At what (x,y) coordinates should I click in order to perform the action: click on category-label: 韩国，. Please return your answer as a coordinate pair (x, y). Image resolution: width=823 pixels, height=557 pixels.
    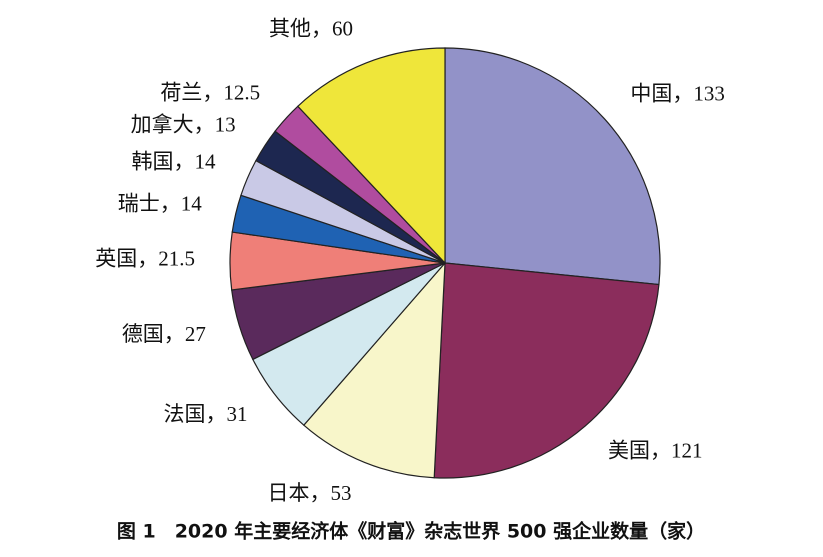
    Looking at the image, I should click on (163, 162).